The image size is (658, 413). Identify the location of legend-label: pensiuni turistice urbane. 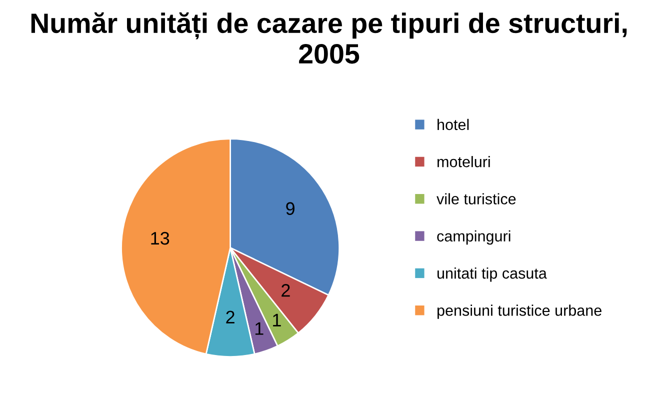
(520, 311).